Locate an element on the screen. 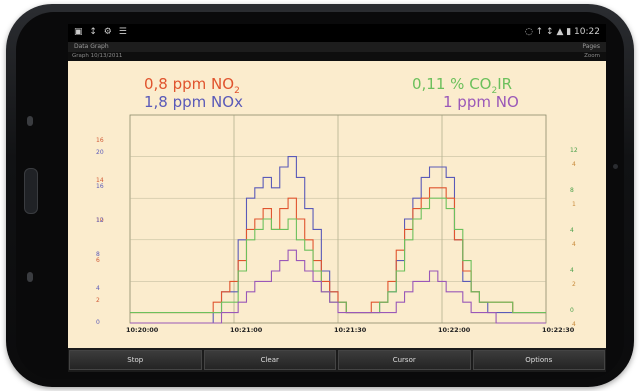 This screenshot has width=640, height=391. back-hardware-key is located at coordinates (30, 277).